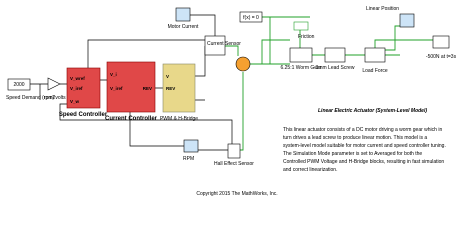 The image size is (474, 240). What do you see at coordinates (188, 159) in the screenshot?
I see `scope-label: RPM` at bounding box center [188, 159].